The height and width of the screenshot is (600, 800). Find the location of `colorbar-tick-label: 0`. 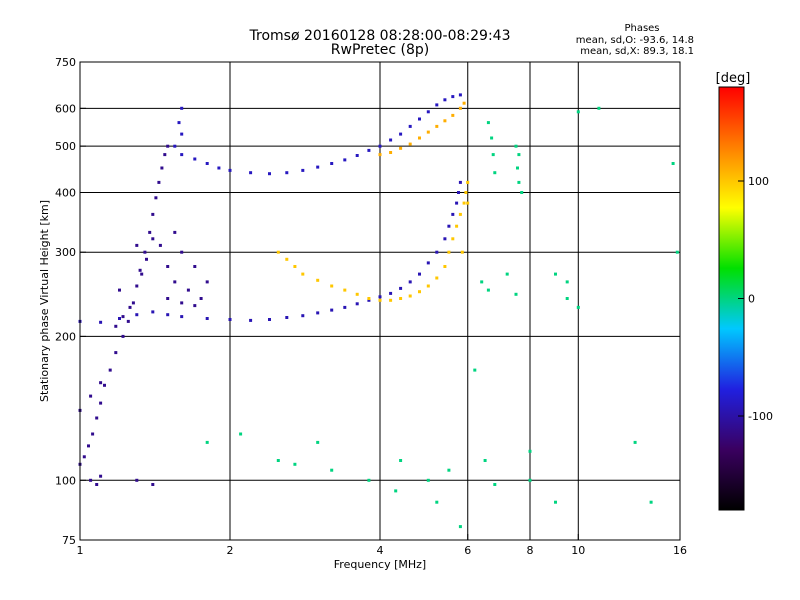

colorbar-tick-label: 0 is located at coordinates (751, 299).